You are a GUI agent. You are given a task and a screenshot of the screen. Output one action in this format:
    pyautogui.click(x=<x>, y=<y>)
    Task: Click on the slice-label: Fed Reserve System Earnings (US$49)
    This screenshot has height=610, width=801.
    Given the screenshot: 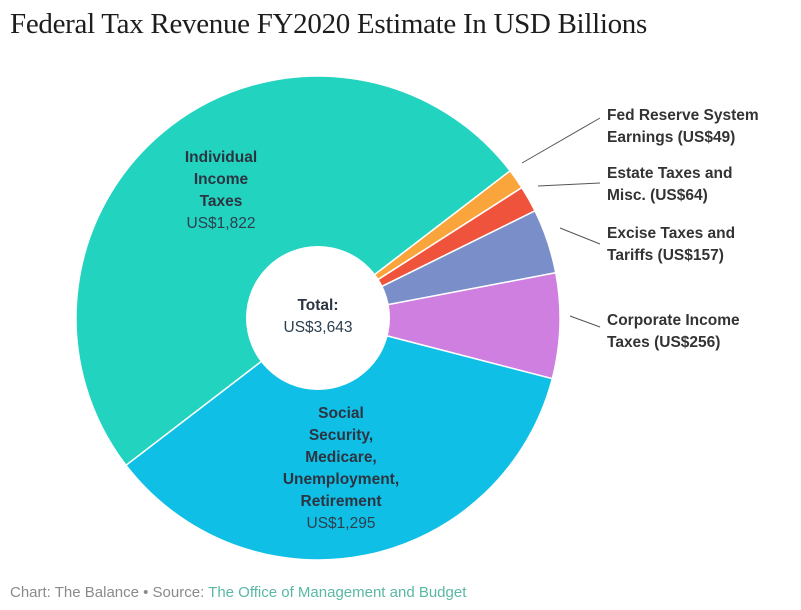 What is the action you would take?
    pyautogui.click(x=683, y=126)
    